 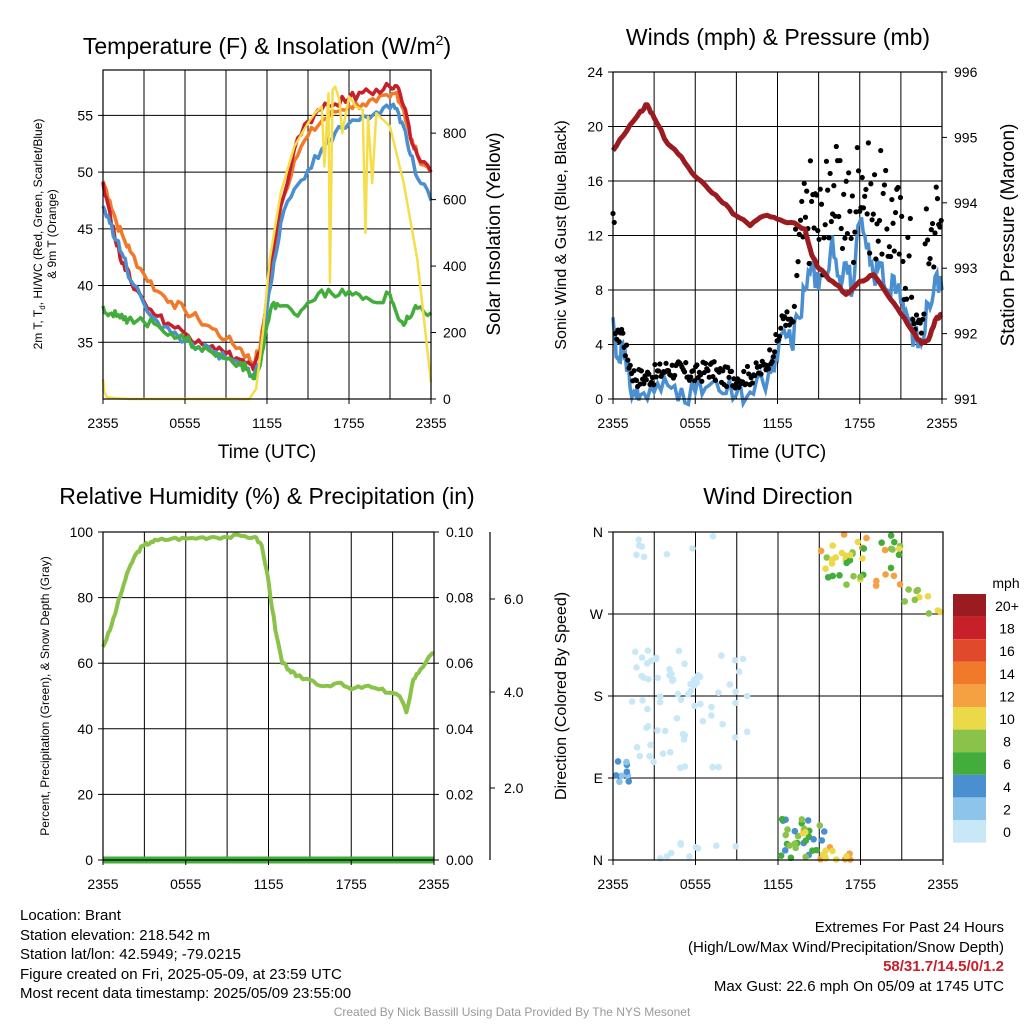 What do you see at coordinates (85, 229) in the screenshot?
I see `y-tick-label: 45` at bounding box center [85, 229].